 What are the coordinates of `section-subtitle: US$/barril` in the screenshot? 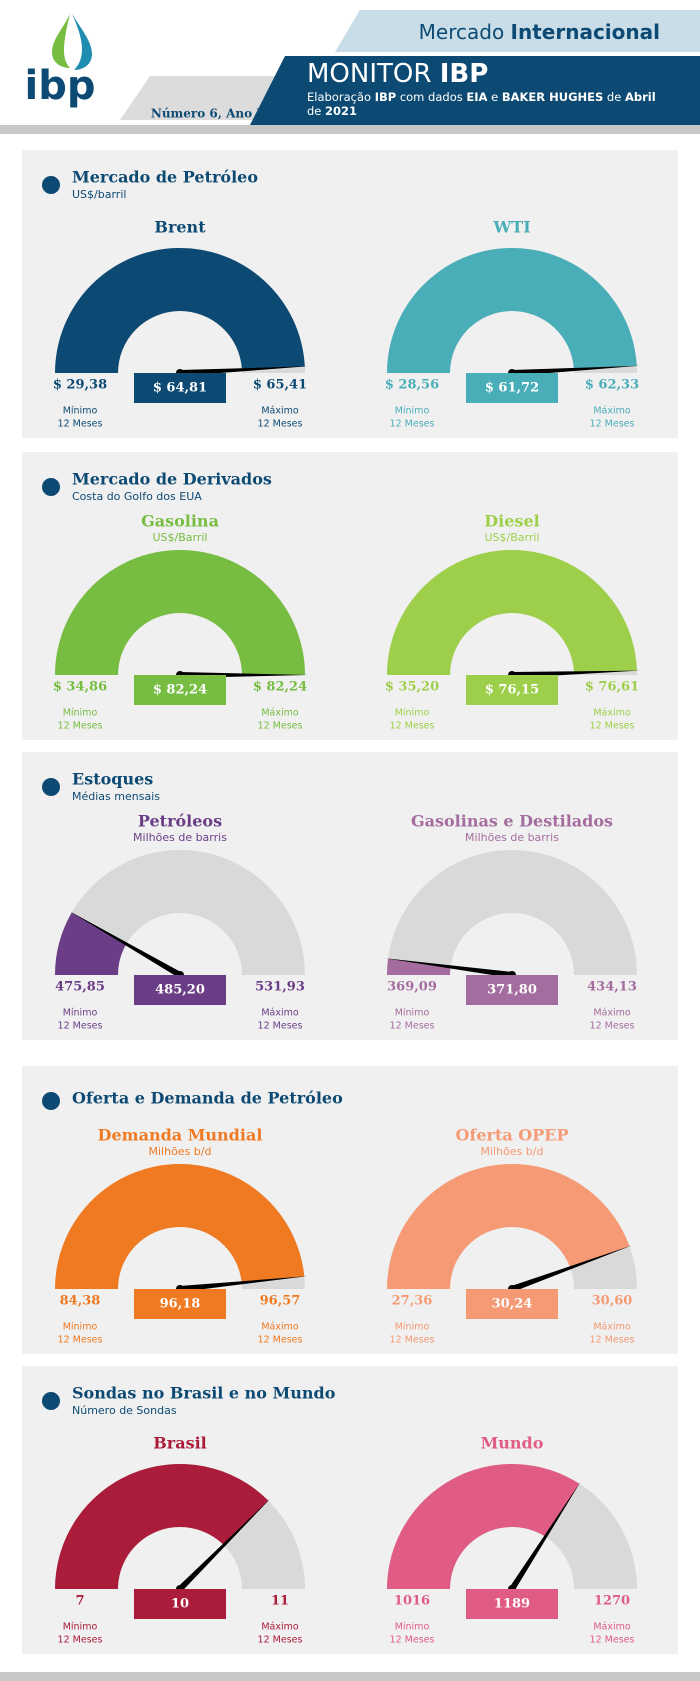 It's located at (99, 194).